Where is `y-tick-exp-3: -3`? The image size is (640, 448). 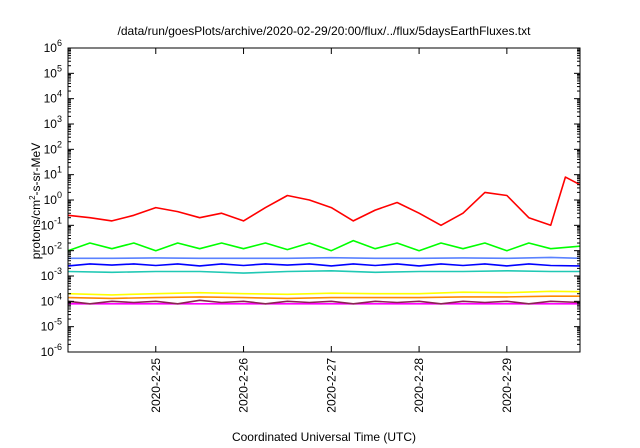 y-tick-exp-3: -3 is located at coordinates (58, 271).